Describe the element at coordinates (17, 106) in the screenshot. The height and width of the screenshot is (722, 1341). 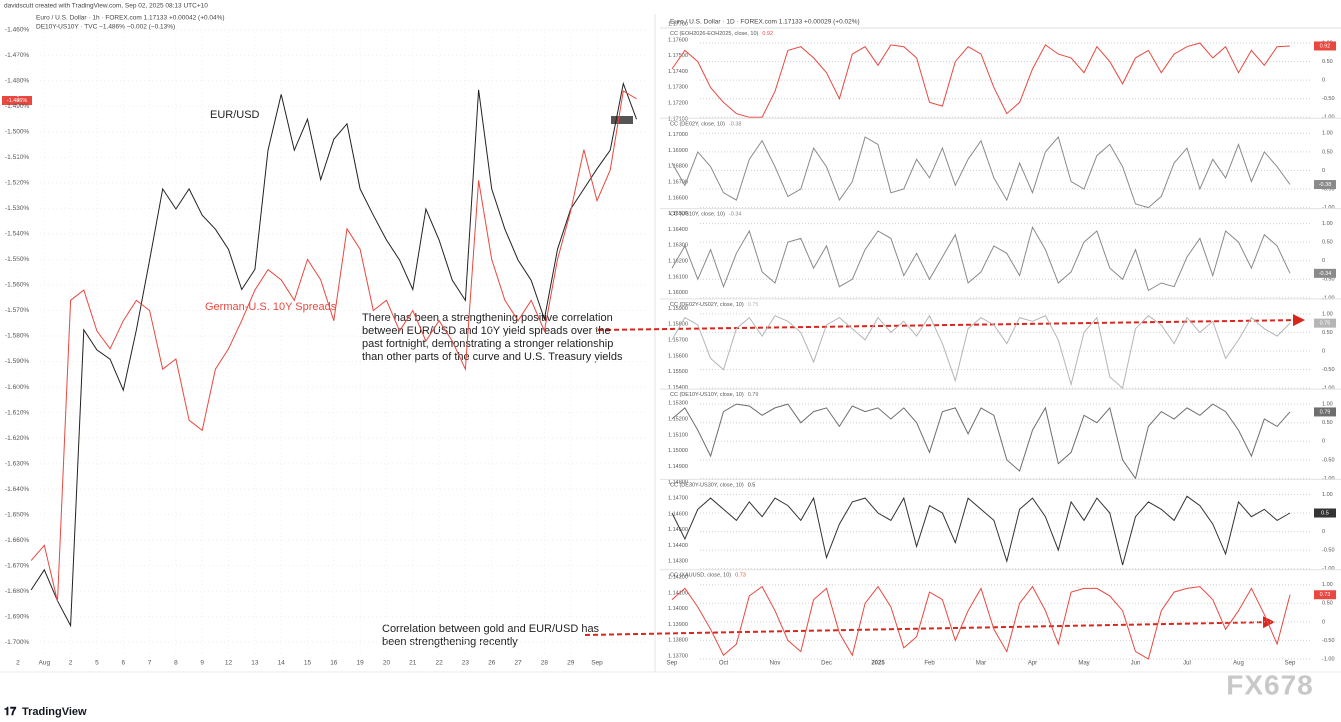
I see `y-tick-label: -1.490%` at that location.